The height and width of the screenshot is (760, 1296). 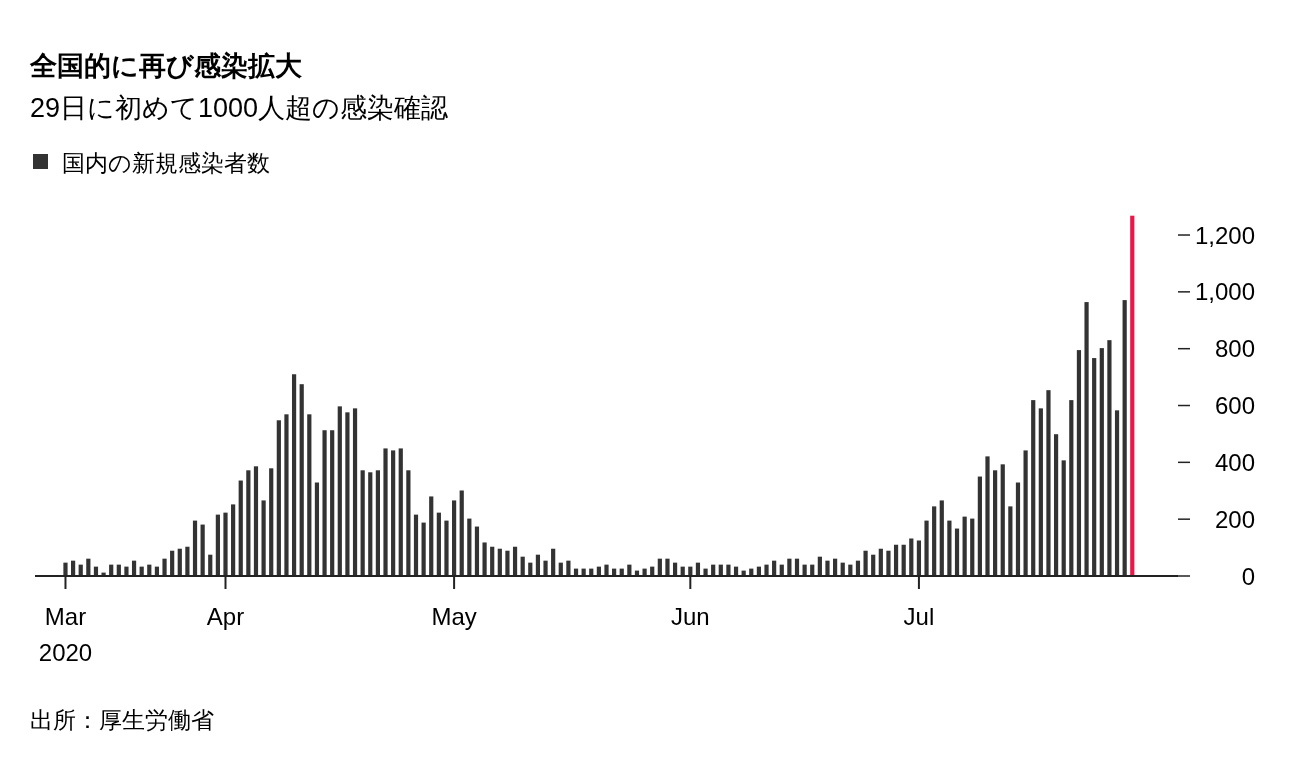 I want to click on title: 全国的に再び感染拡大, so click(x=166, y=66).